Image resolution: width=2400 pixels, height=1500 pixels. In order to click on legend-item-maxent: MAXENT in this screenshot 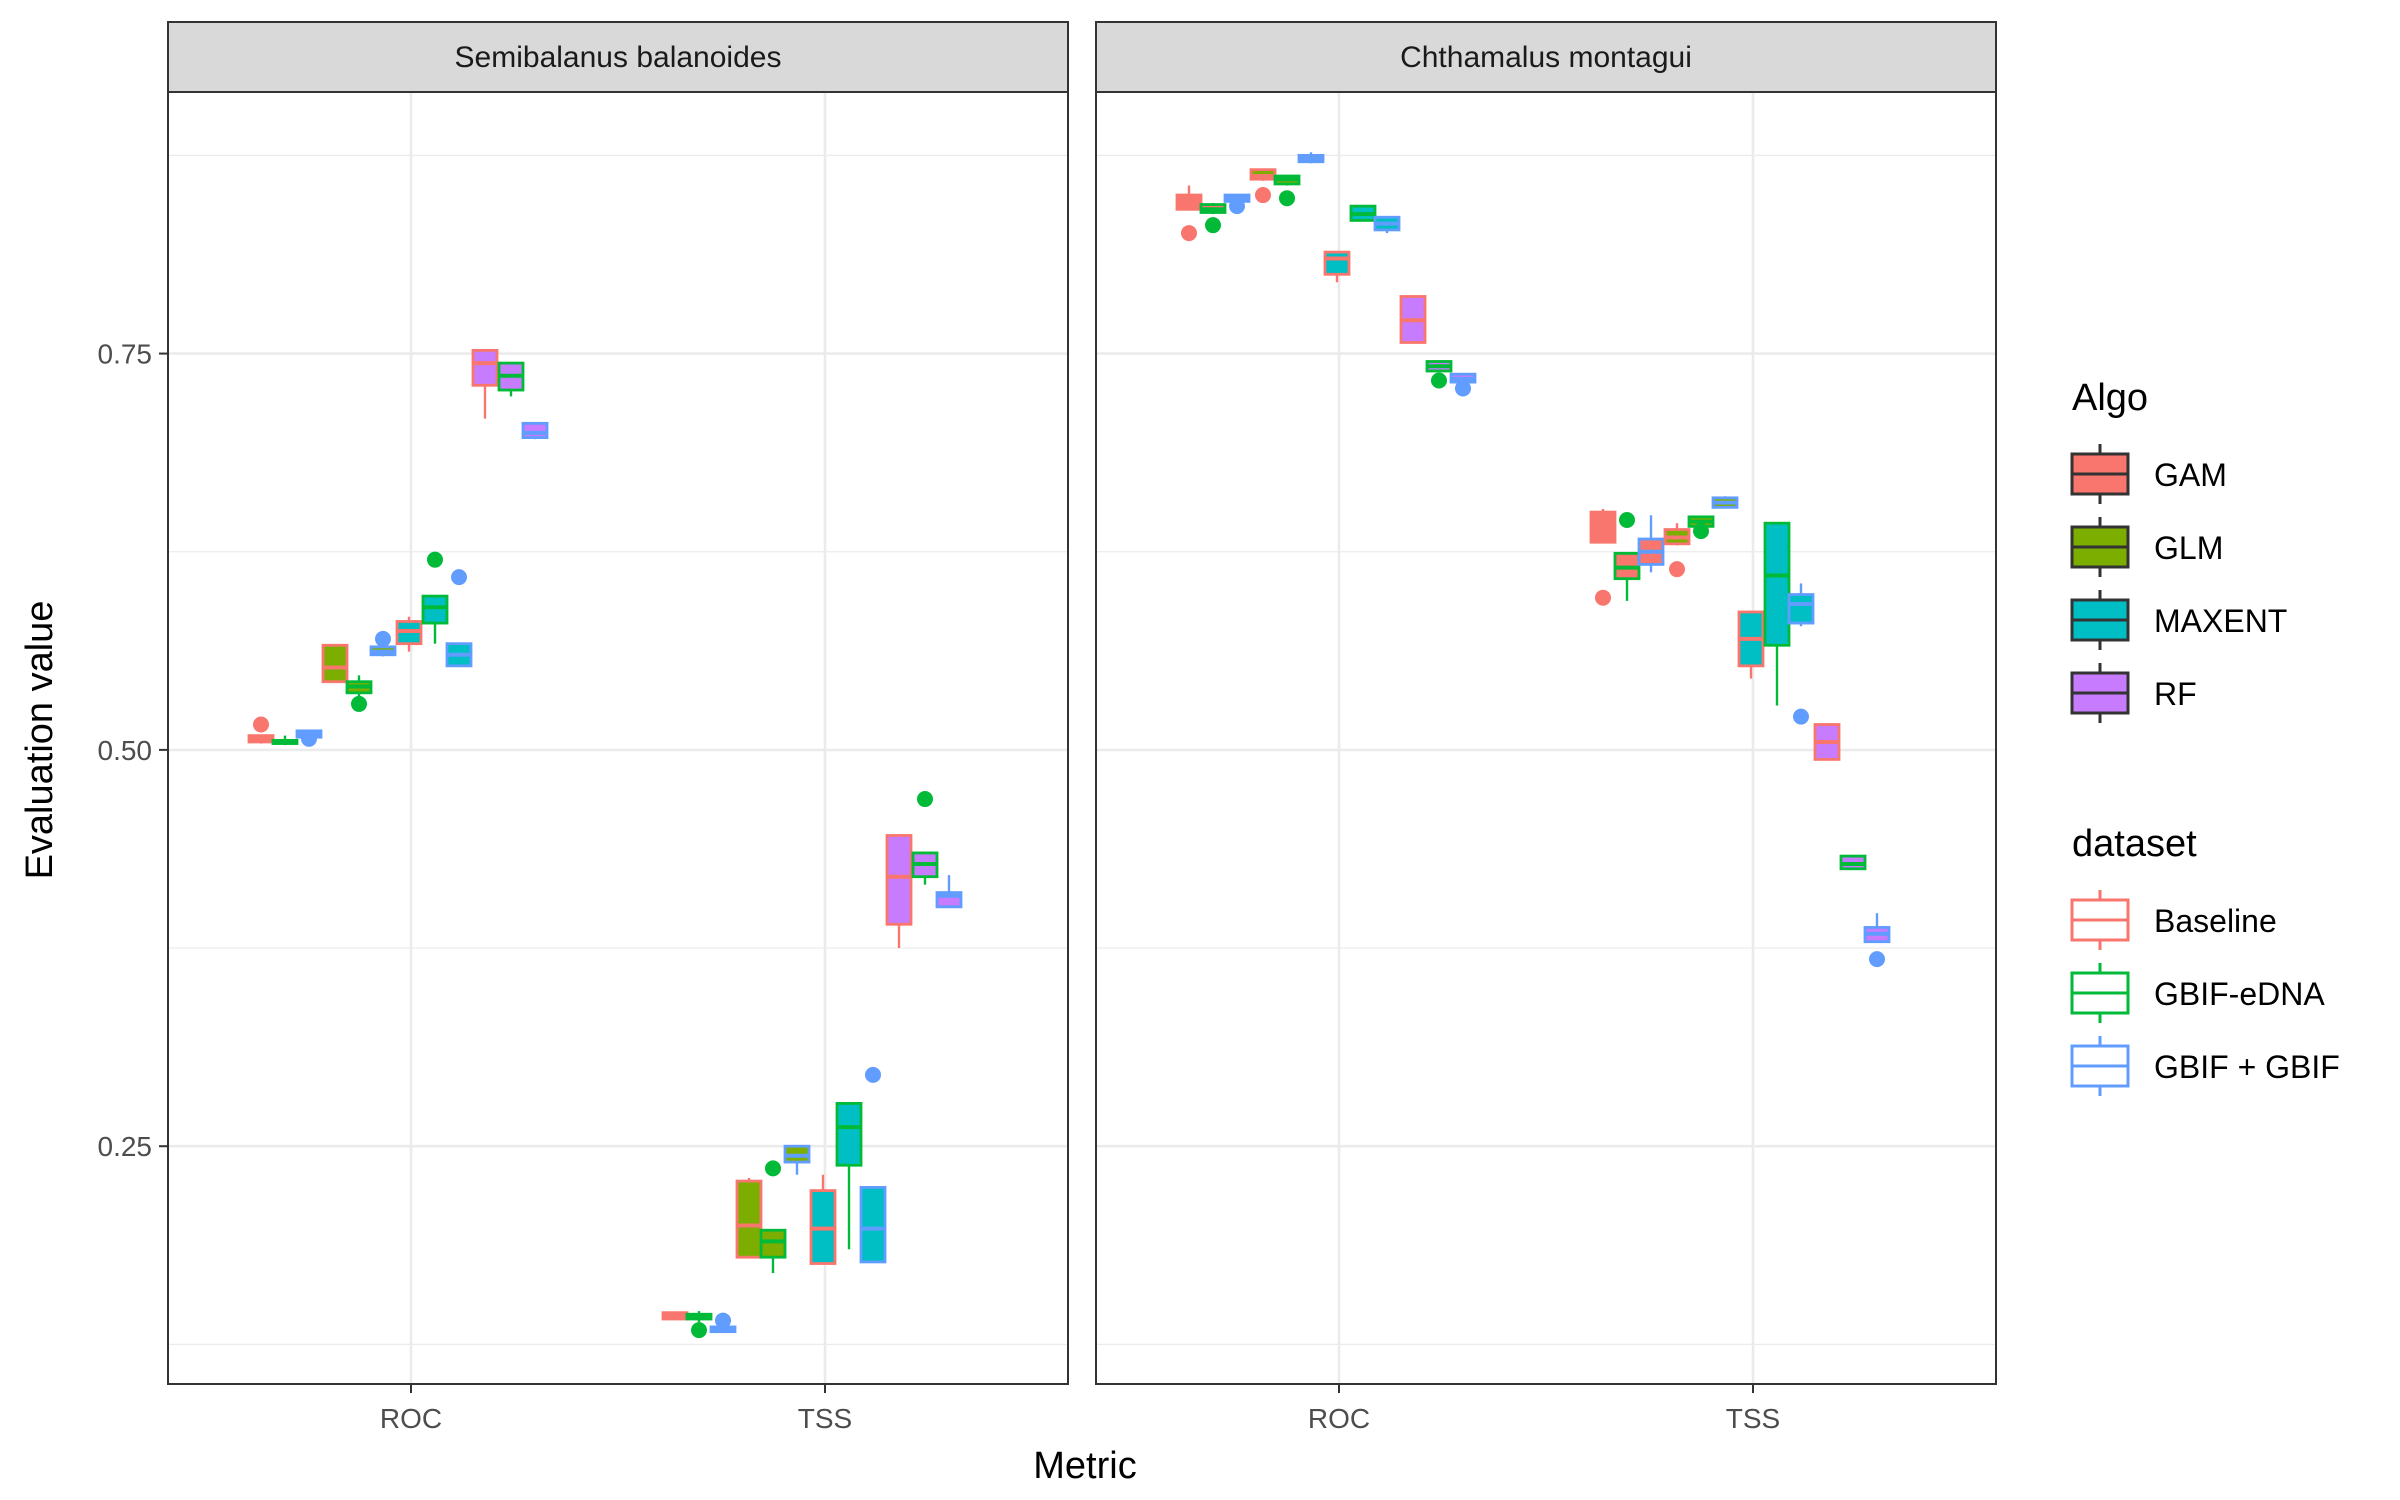, I will do `click(2178, 620)`.